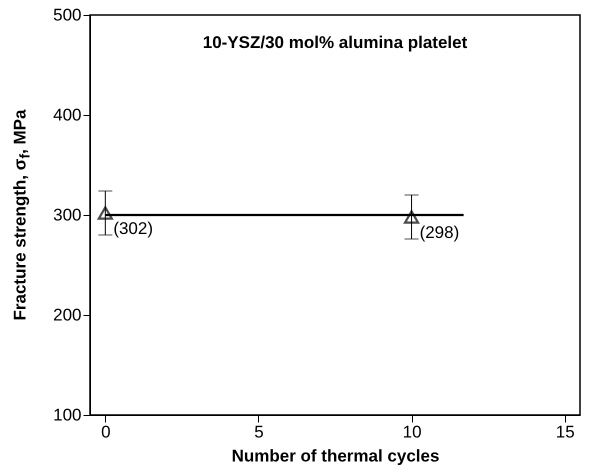 This screenshot has height=470, width=610. Describe the element at coordinates (259, 432) in the screenshot. I see `x-tick-label: 5` at that location.